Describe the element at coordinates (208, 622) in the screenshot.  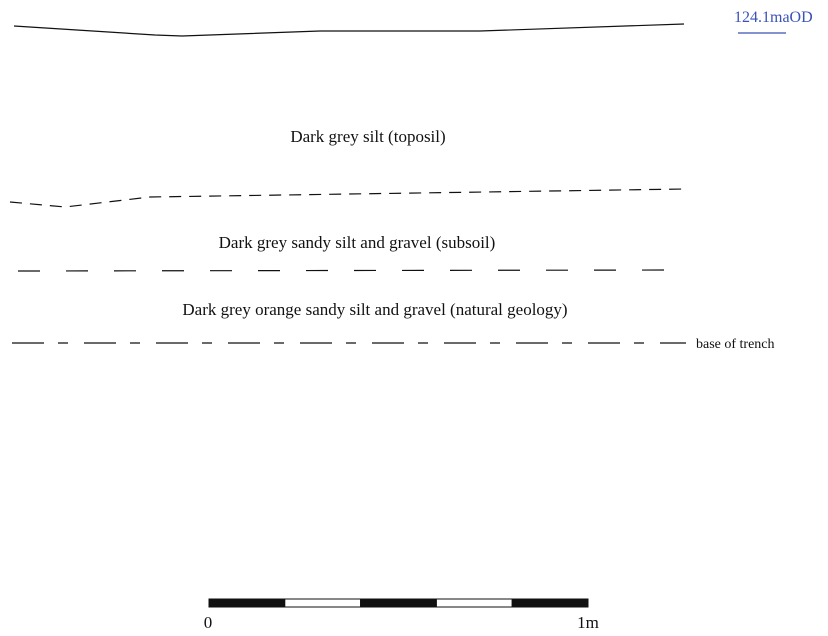
I see `scale-start-label: 0` at that location.